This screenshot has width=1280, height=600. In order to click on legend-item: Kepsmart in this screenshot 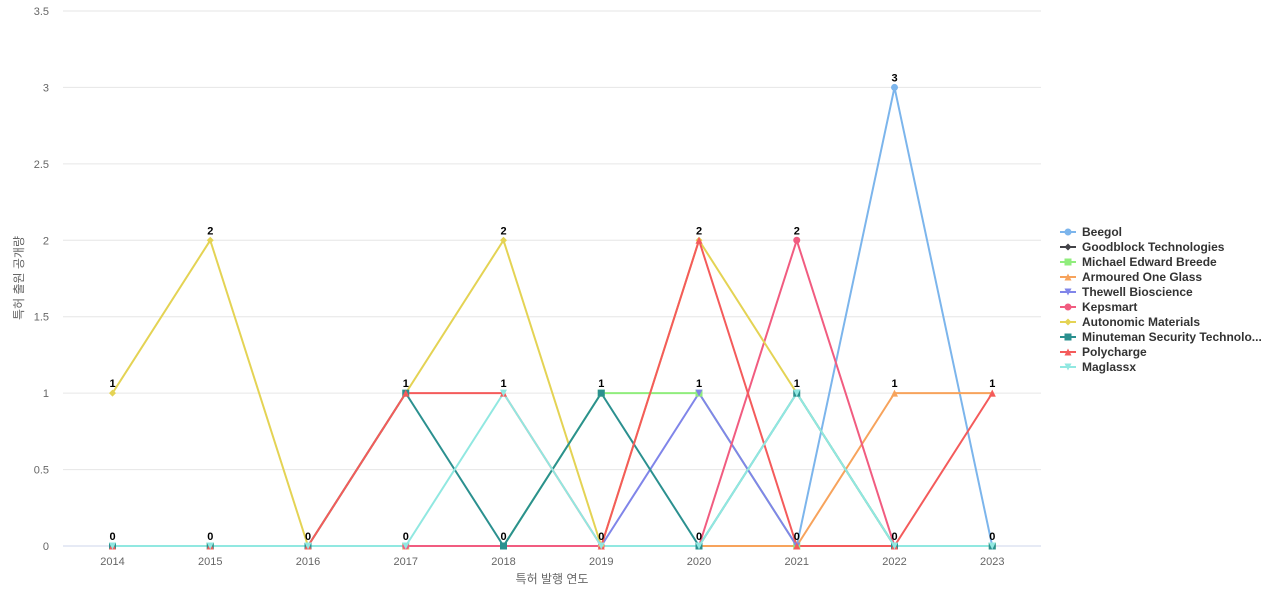, I will do `click(1170, 306)`.